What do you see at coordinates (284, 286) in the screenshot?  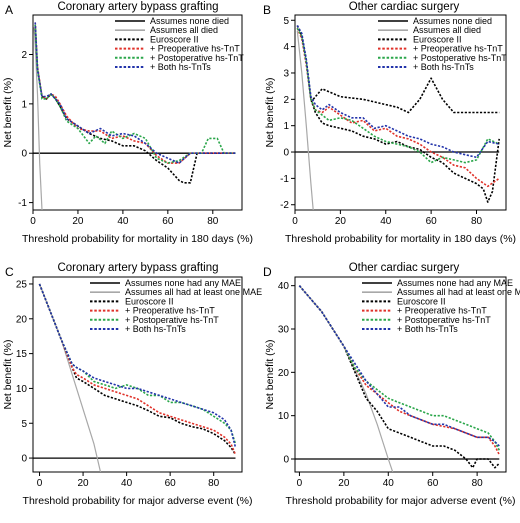 I see `y-tick-label: 40` at bounding box center [284, 286].